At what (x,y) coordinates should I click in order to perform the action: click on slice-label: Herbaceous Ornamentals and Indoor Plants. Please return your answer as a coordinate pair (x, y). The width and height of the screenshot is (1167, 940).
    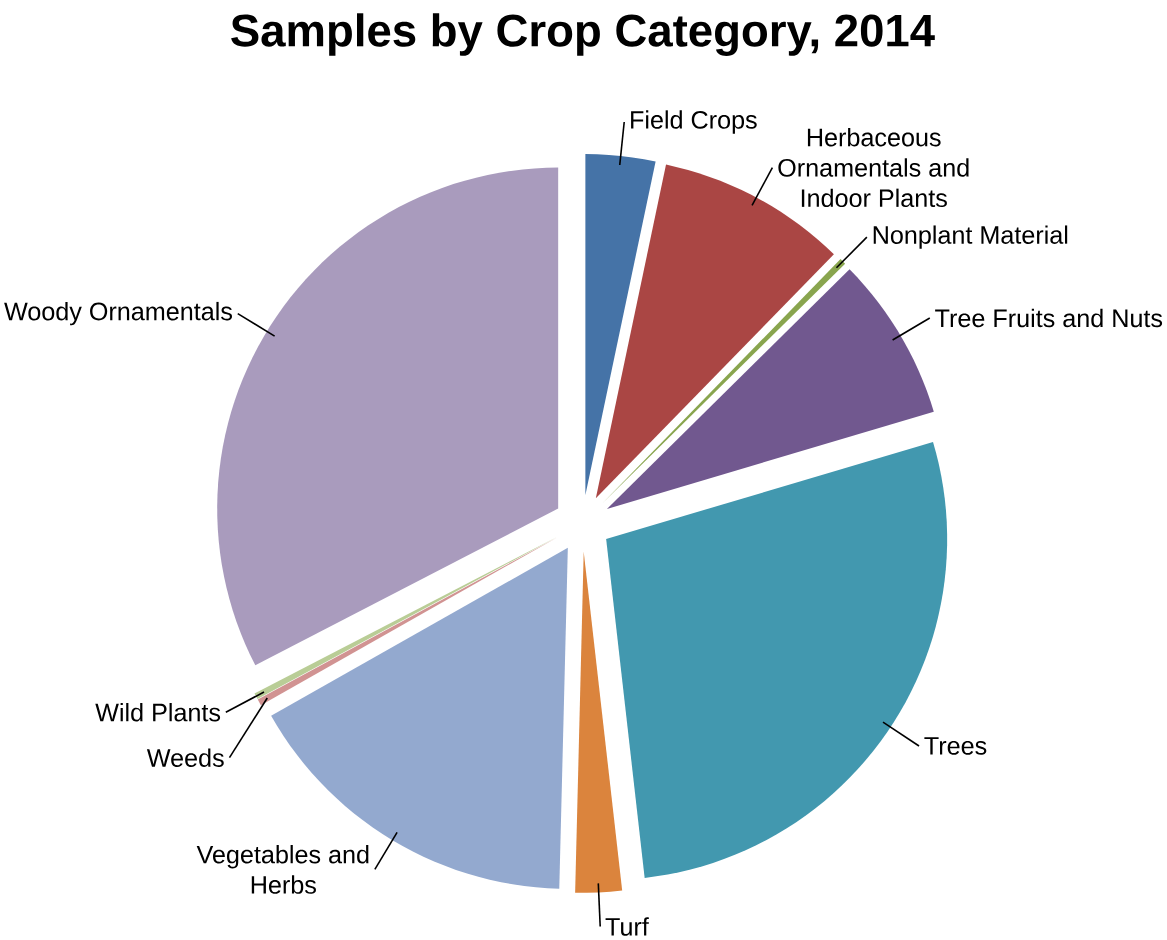
    Looking at the image, I should click on (873, 168).